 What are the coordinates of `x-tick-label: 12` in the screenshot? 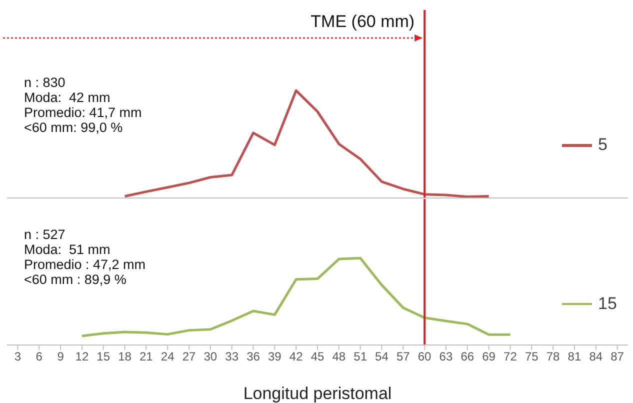 It's located at (82, 357).